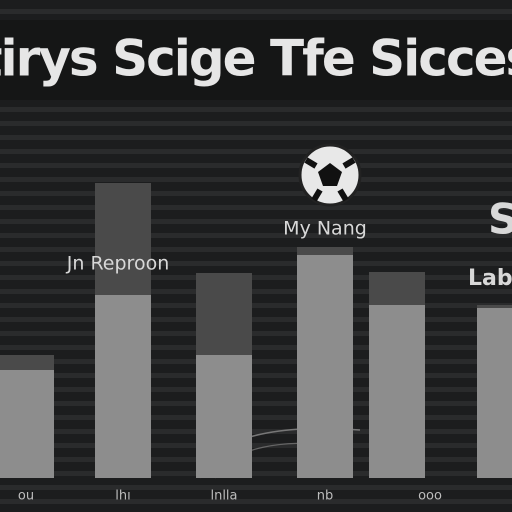  Describe the element at coordinates (500, 219) in the screenshot. I see `annotation: S` at that location.